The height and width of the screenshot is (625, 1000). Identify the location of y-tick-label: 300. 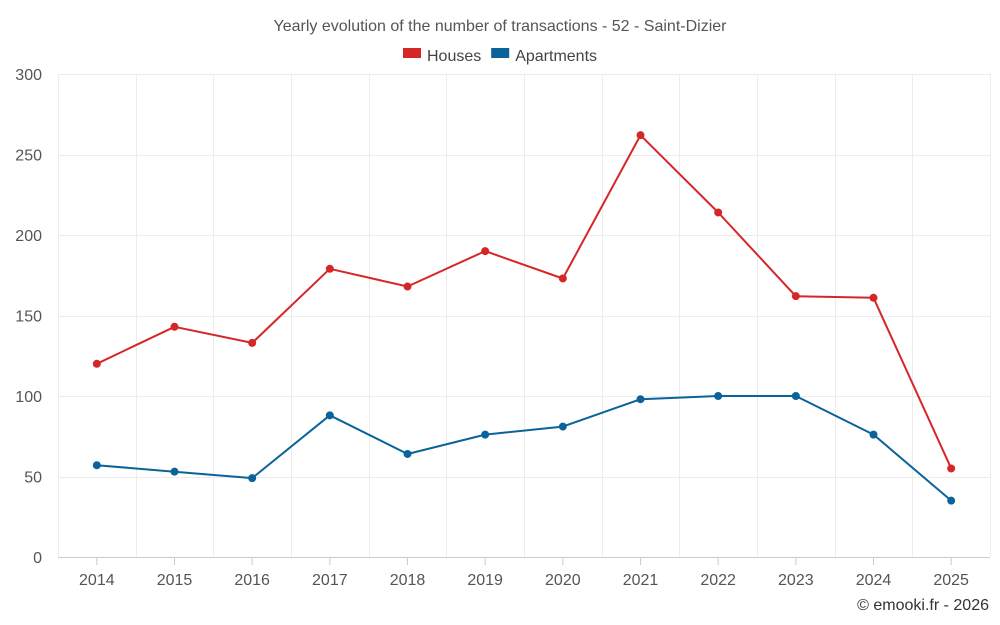
(28, 75).